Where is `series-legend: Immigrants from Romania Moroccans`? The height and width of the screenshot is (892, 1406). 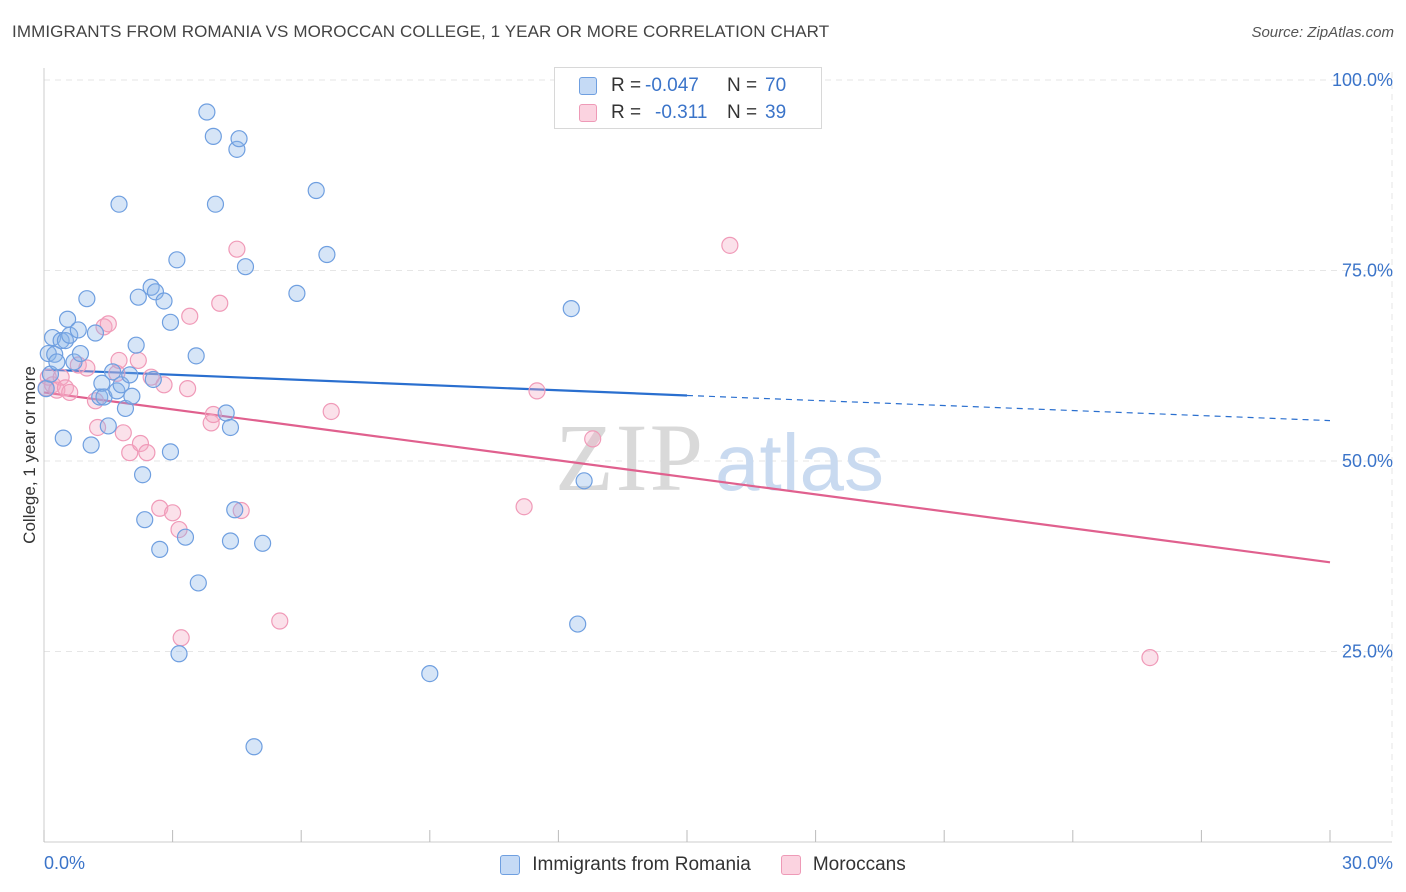 series-legend: Immigrants from Romania Moroccans is located at coordinates (703, 865).